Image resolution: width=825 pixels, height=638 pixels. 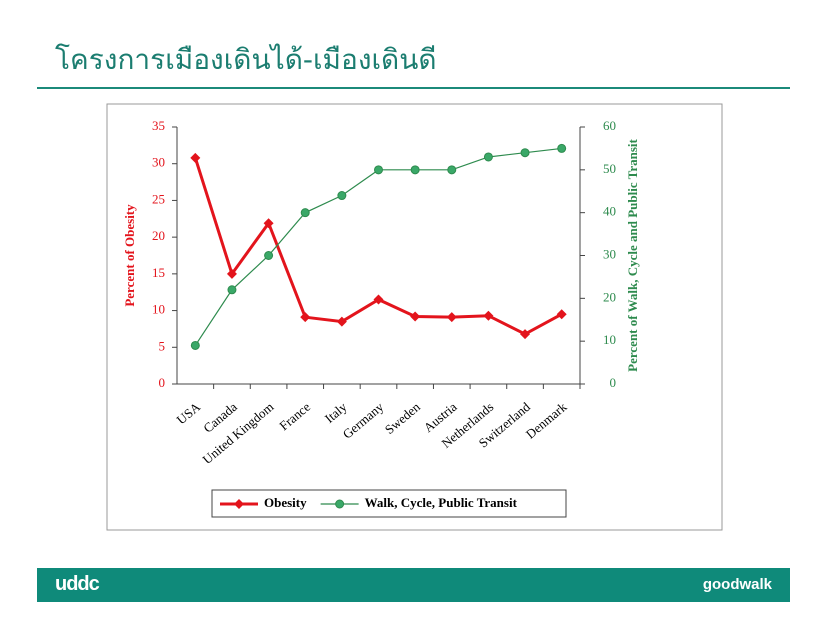 I want to click on y-tick-label: 10, so click(x=158, y=309).